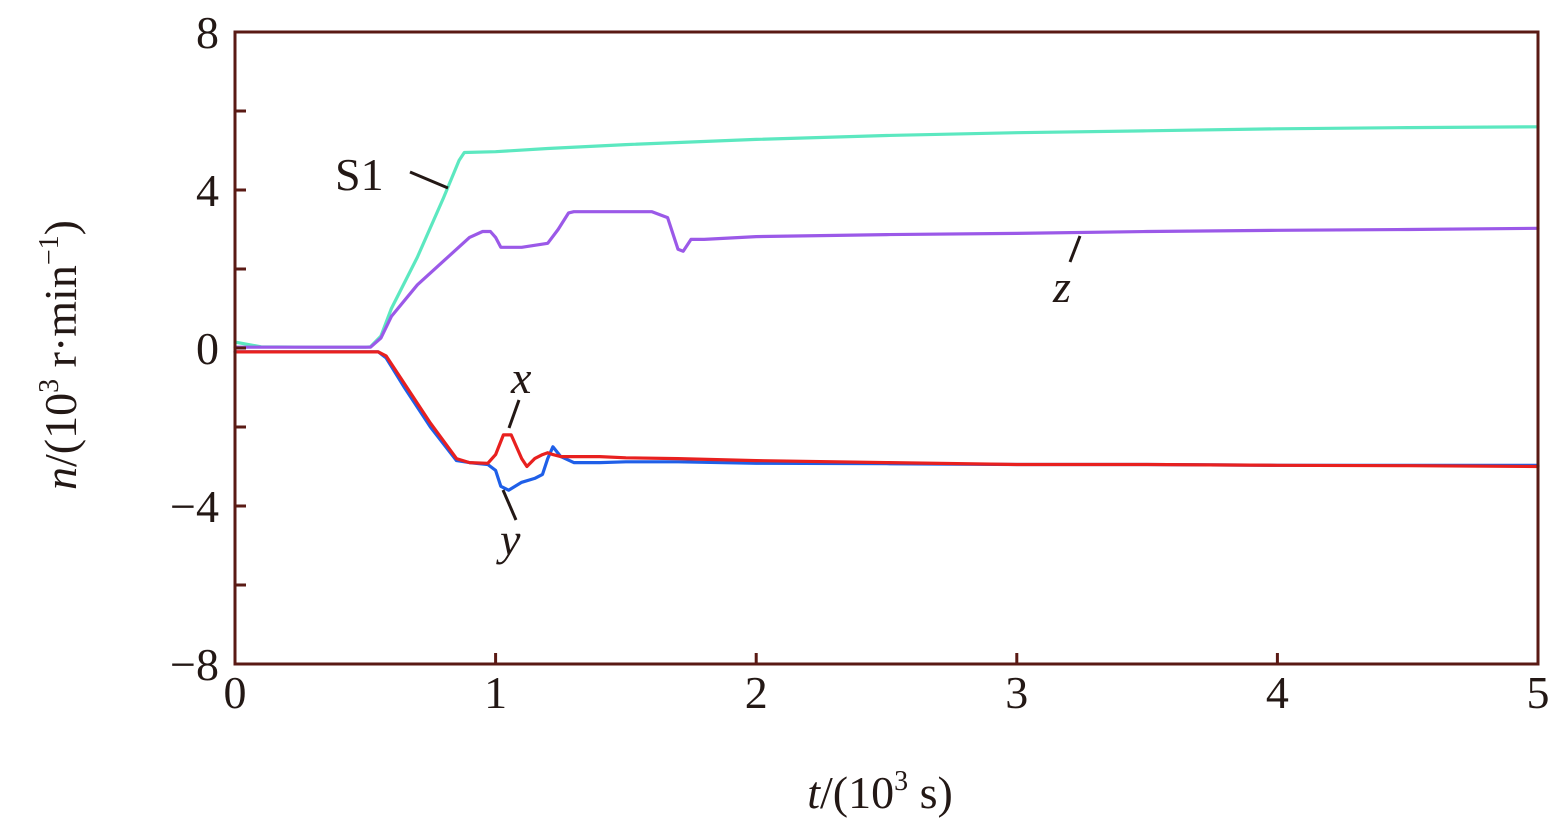  I want to click on y-axis-unit-sup: 3, so click(49, 386).